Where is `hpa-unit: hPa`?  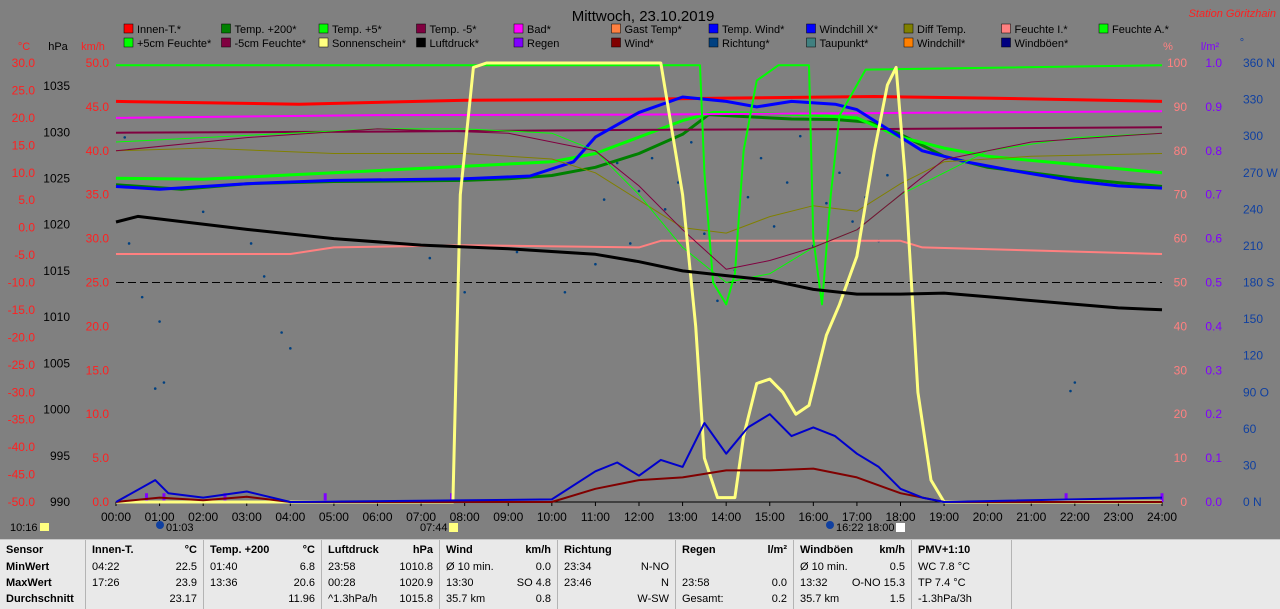
hpa-unit: hPa is located at coordinates (58, 47).